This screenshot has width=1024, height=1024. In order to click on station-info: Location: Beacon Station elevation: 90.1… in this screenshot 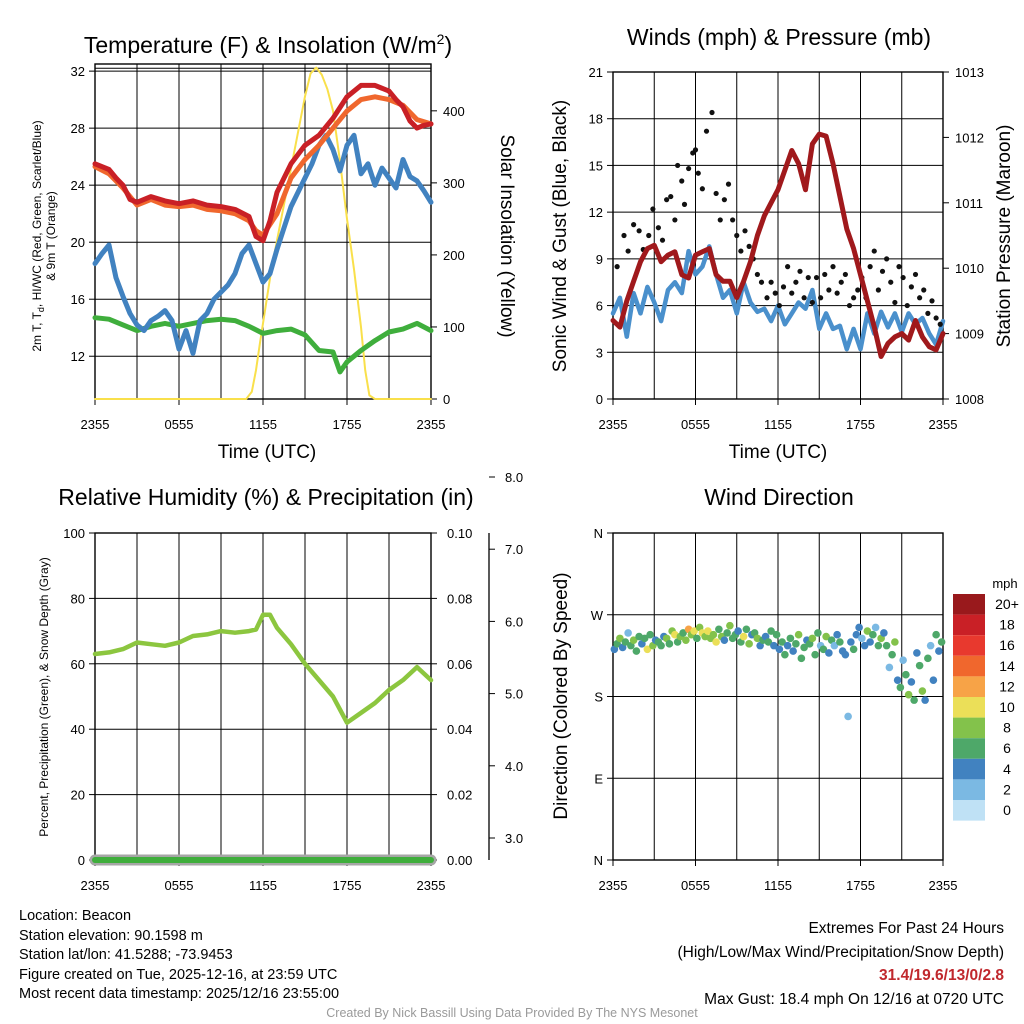, I will do `click(179, 956)`.